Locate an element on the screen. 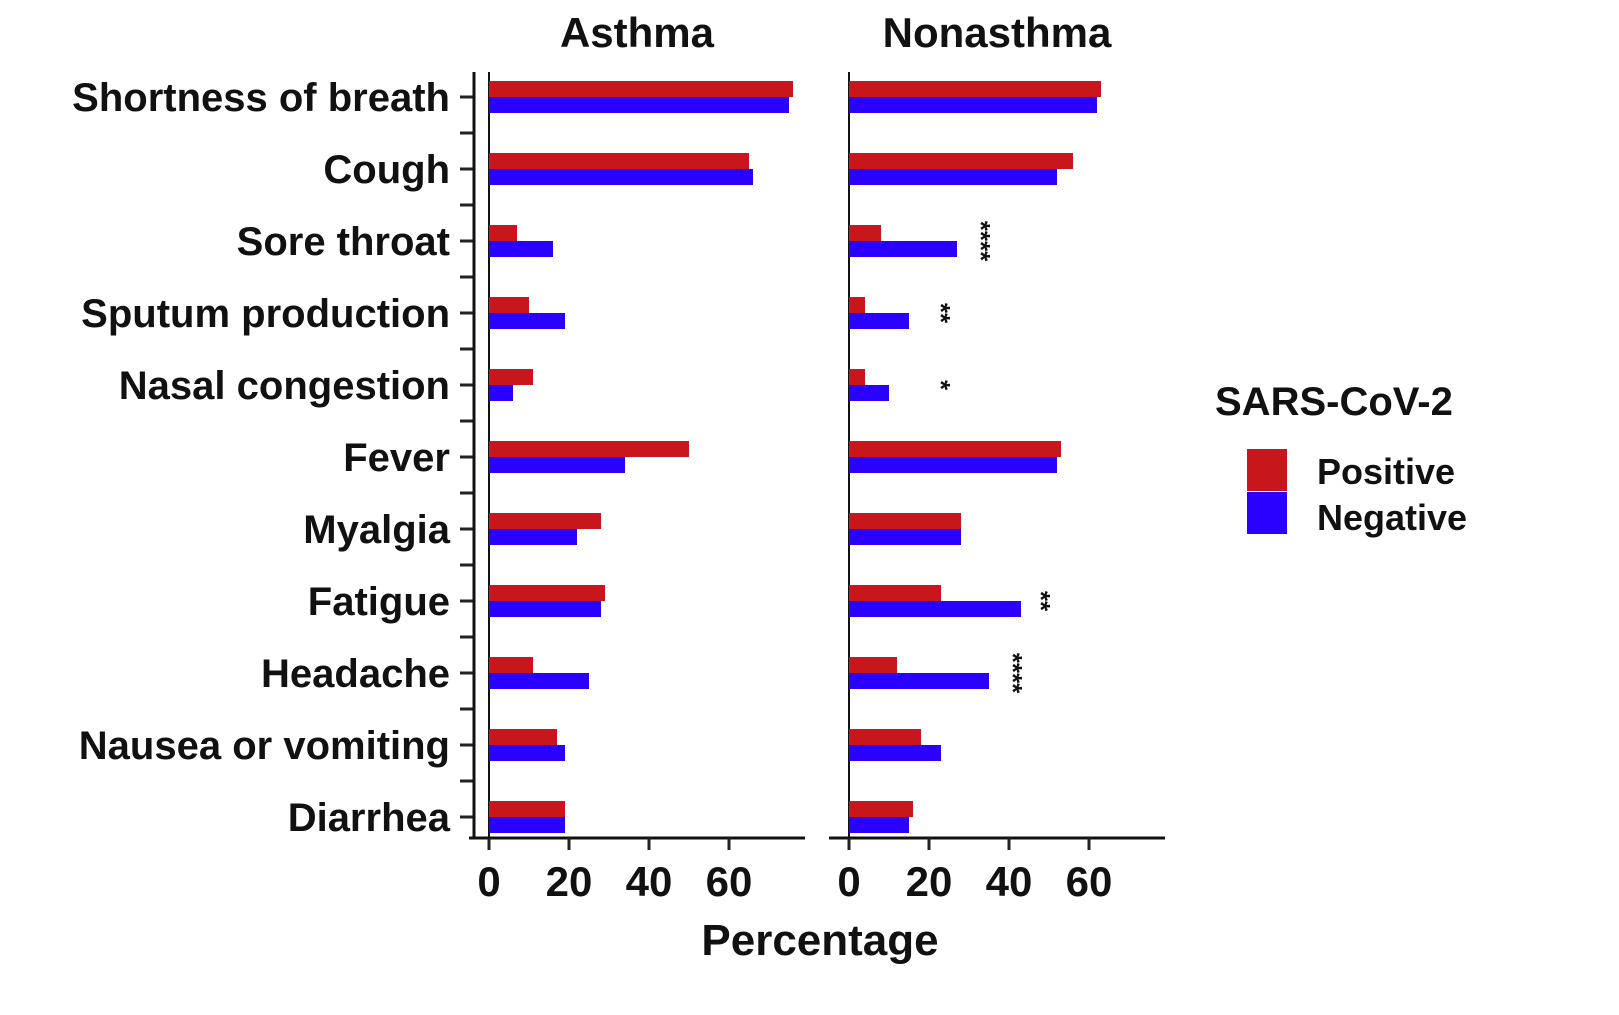 This screenshot has height=1015, width=1619. y-tick-label: Nasal congestion is located at coordinates (284, 386).